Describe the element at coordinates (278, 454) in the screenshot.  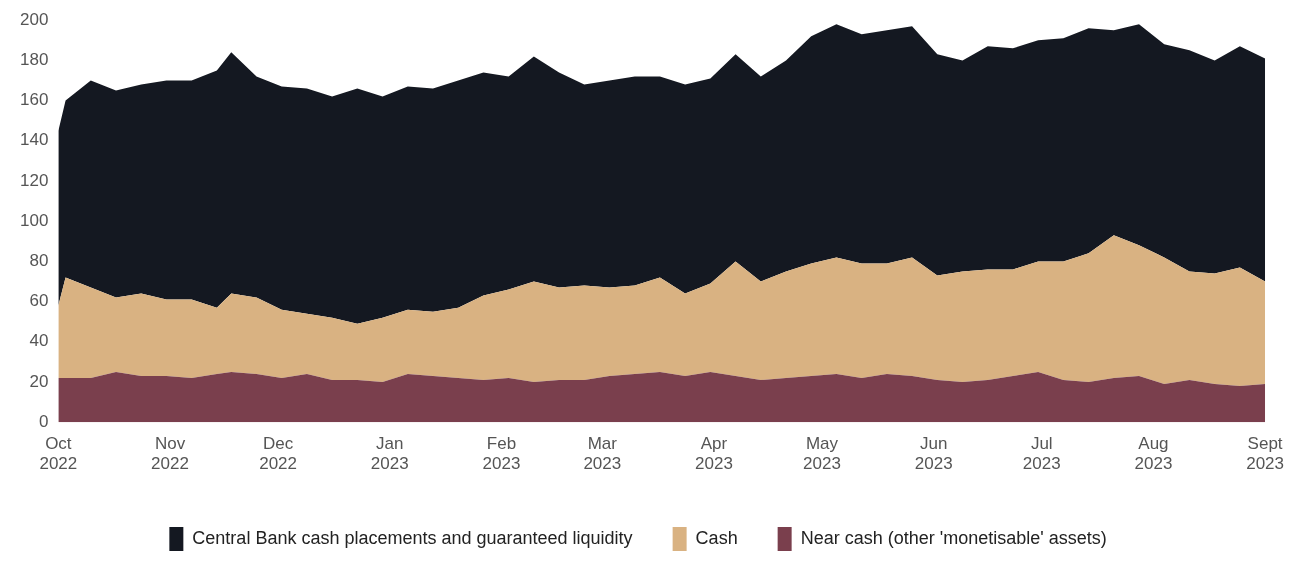
I see `x-tick-label: Dec 2022` at that location.